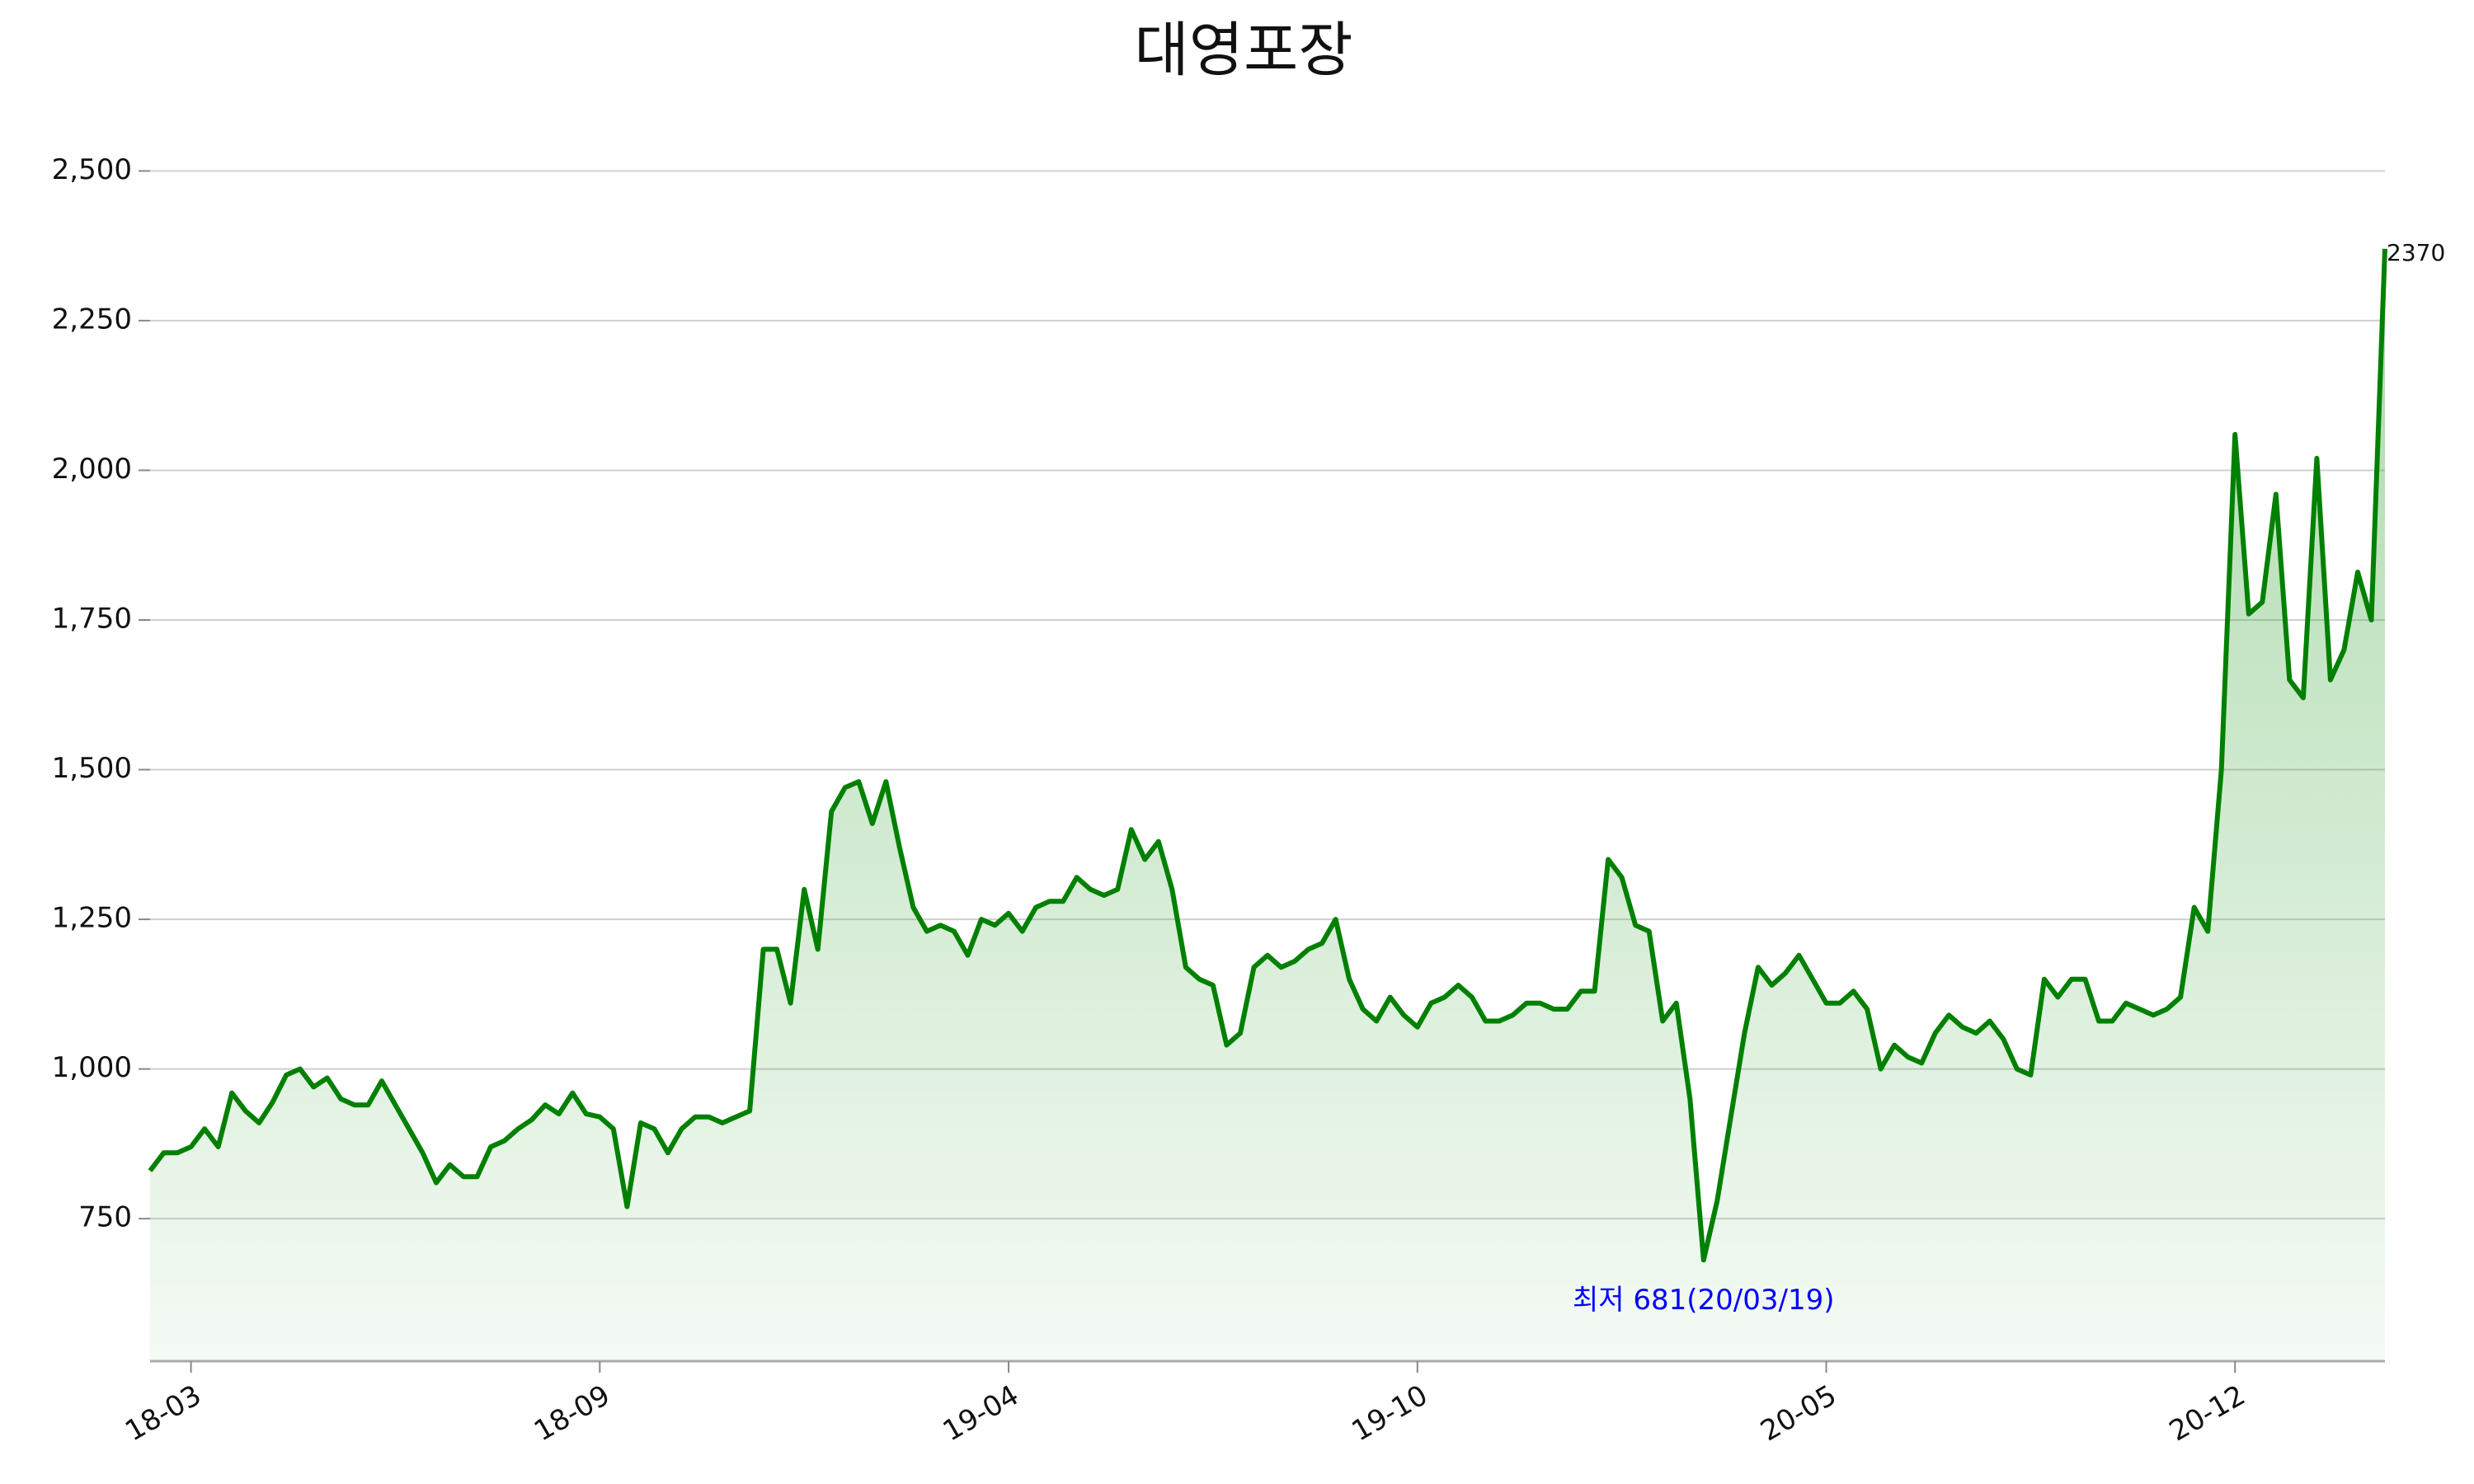  Describe the element at coordinates (572, 1413) in the screenshot. I see `x-tick-label: 18-09` at that location.